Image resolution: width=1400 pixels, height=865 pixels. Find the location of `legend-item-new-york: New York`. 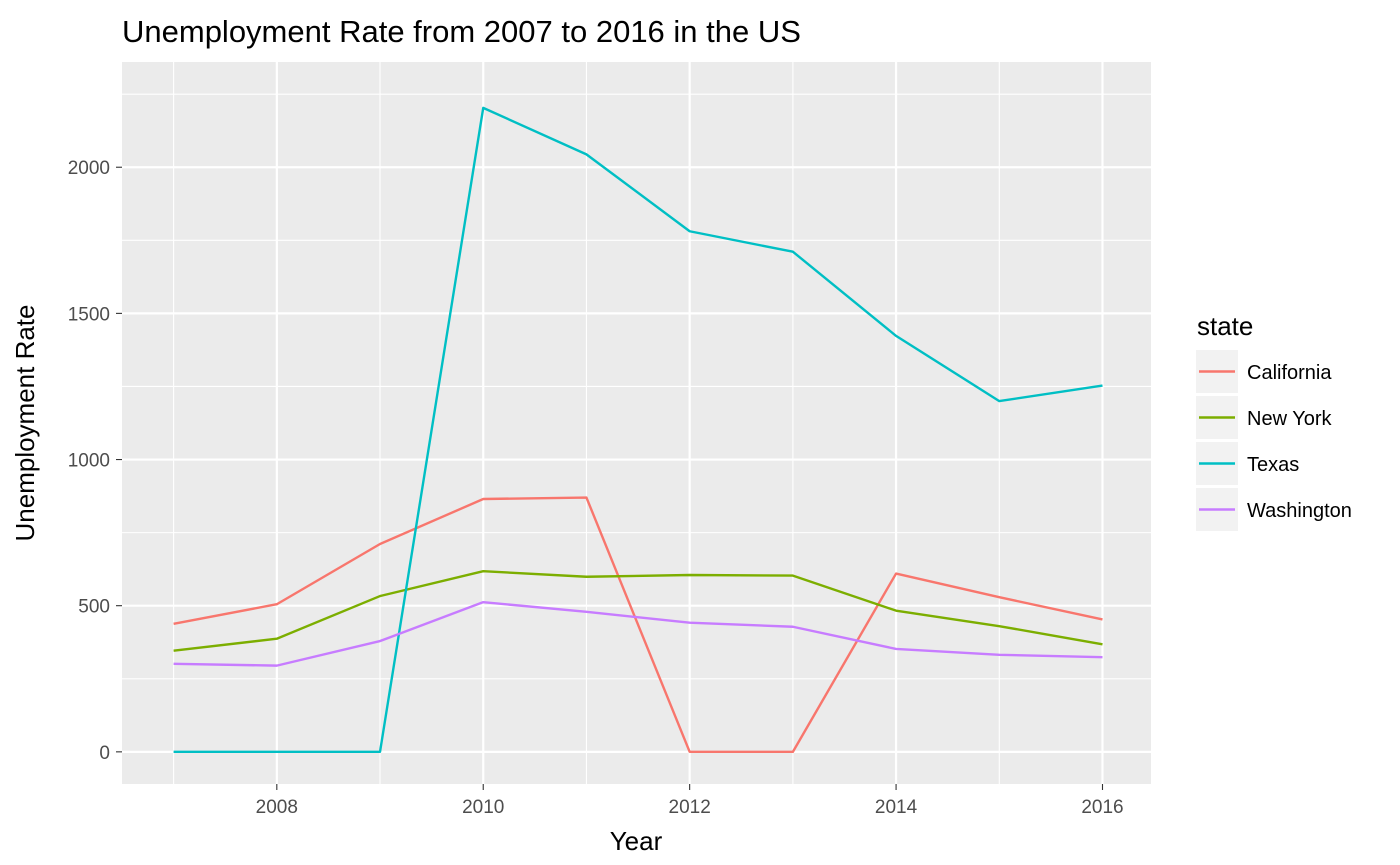

legend-item-new-york: New York is located at coordinates (1264, 417).